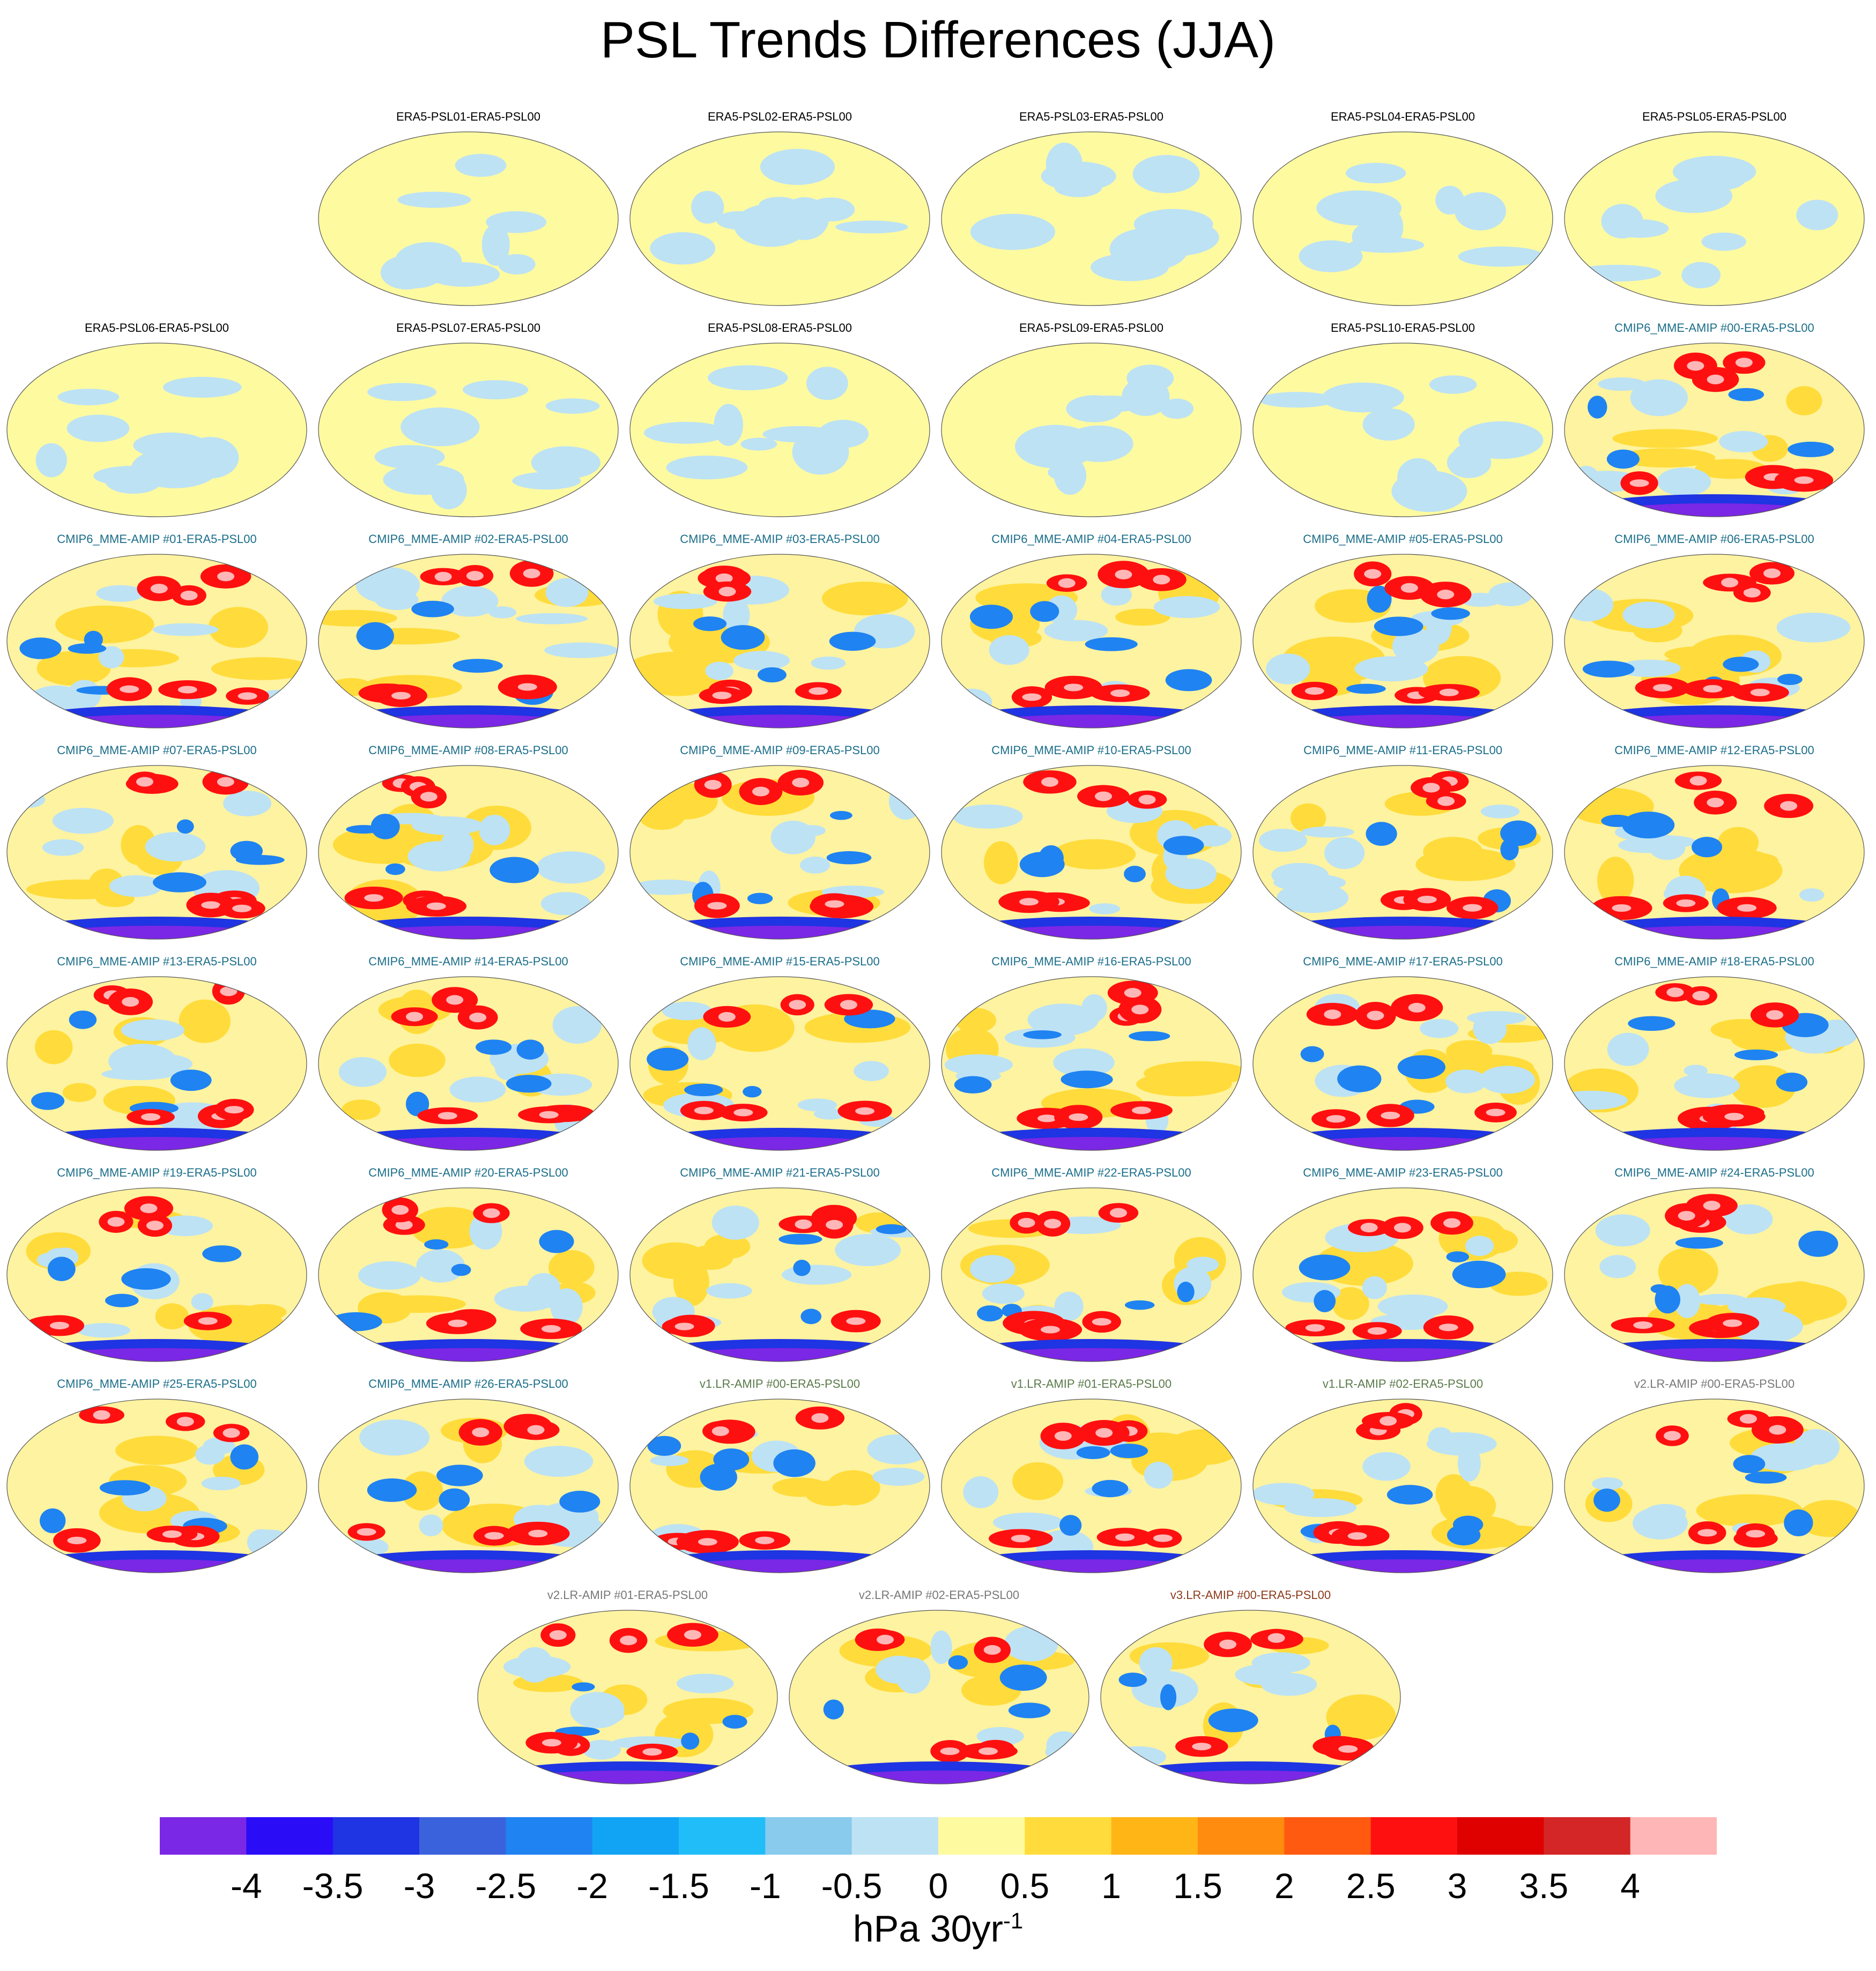 Image resolution: width=1876 pixels, height=1971 pixels. I want to click on panel-title: CMIP6_MME-AMIP #24-ERA5-PSL00, so click(1714, 1173).